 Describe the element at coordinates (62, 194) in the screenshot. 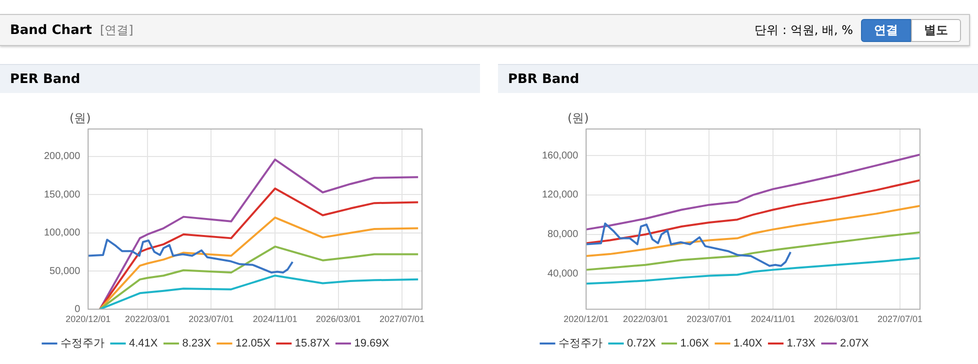

I see `y-tick-label: 150,000` at that location.